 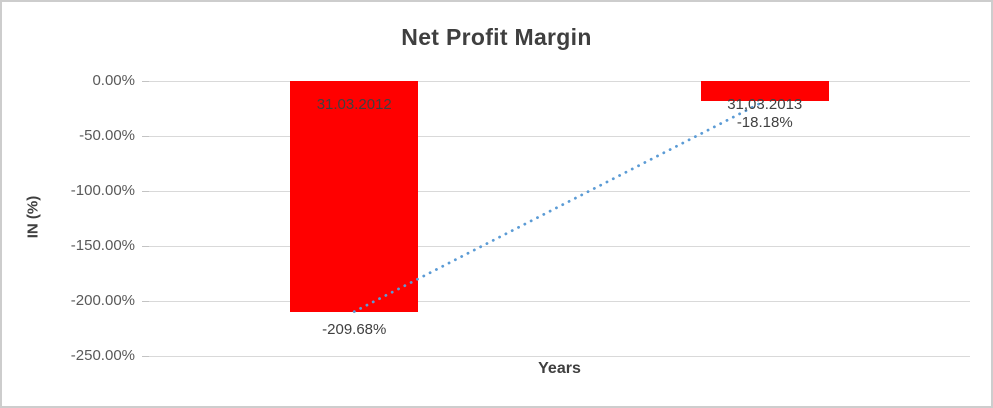 What do you see at coordinates (102, 190) in the screenshot?
I see `y-axis-tick-label: -100.00%` at bounding box center [102, 190].